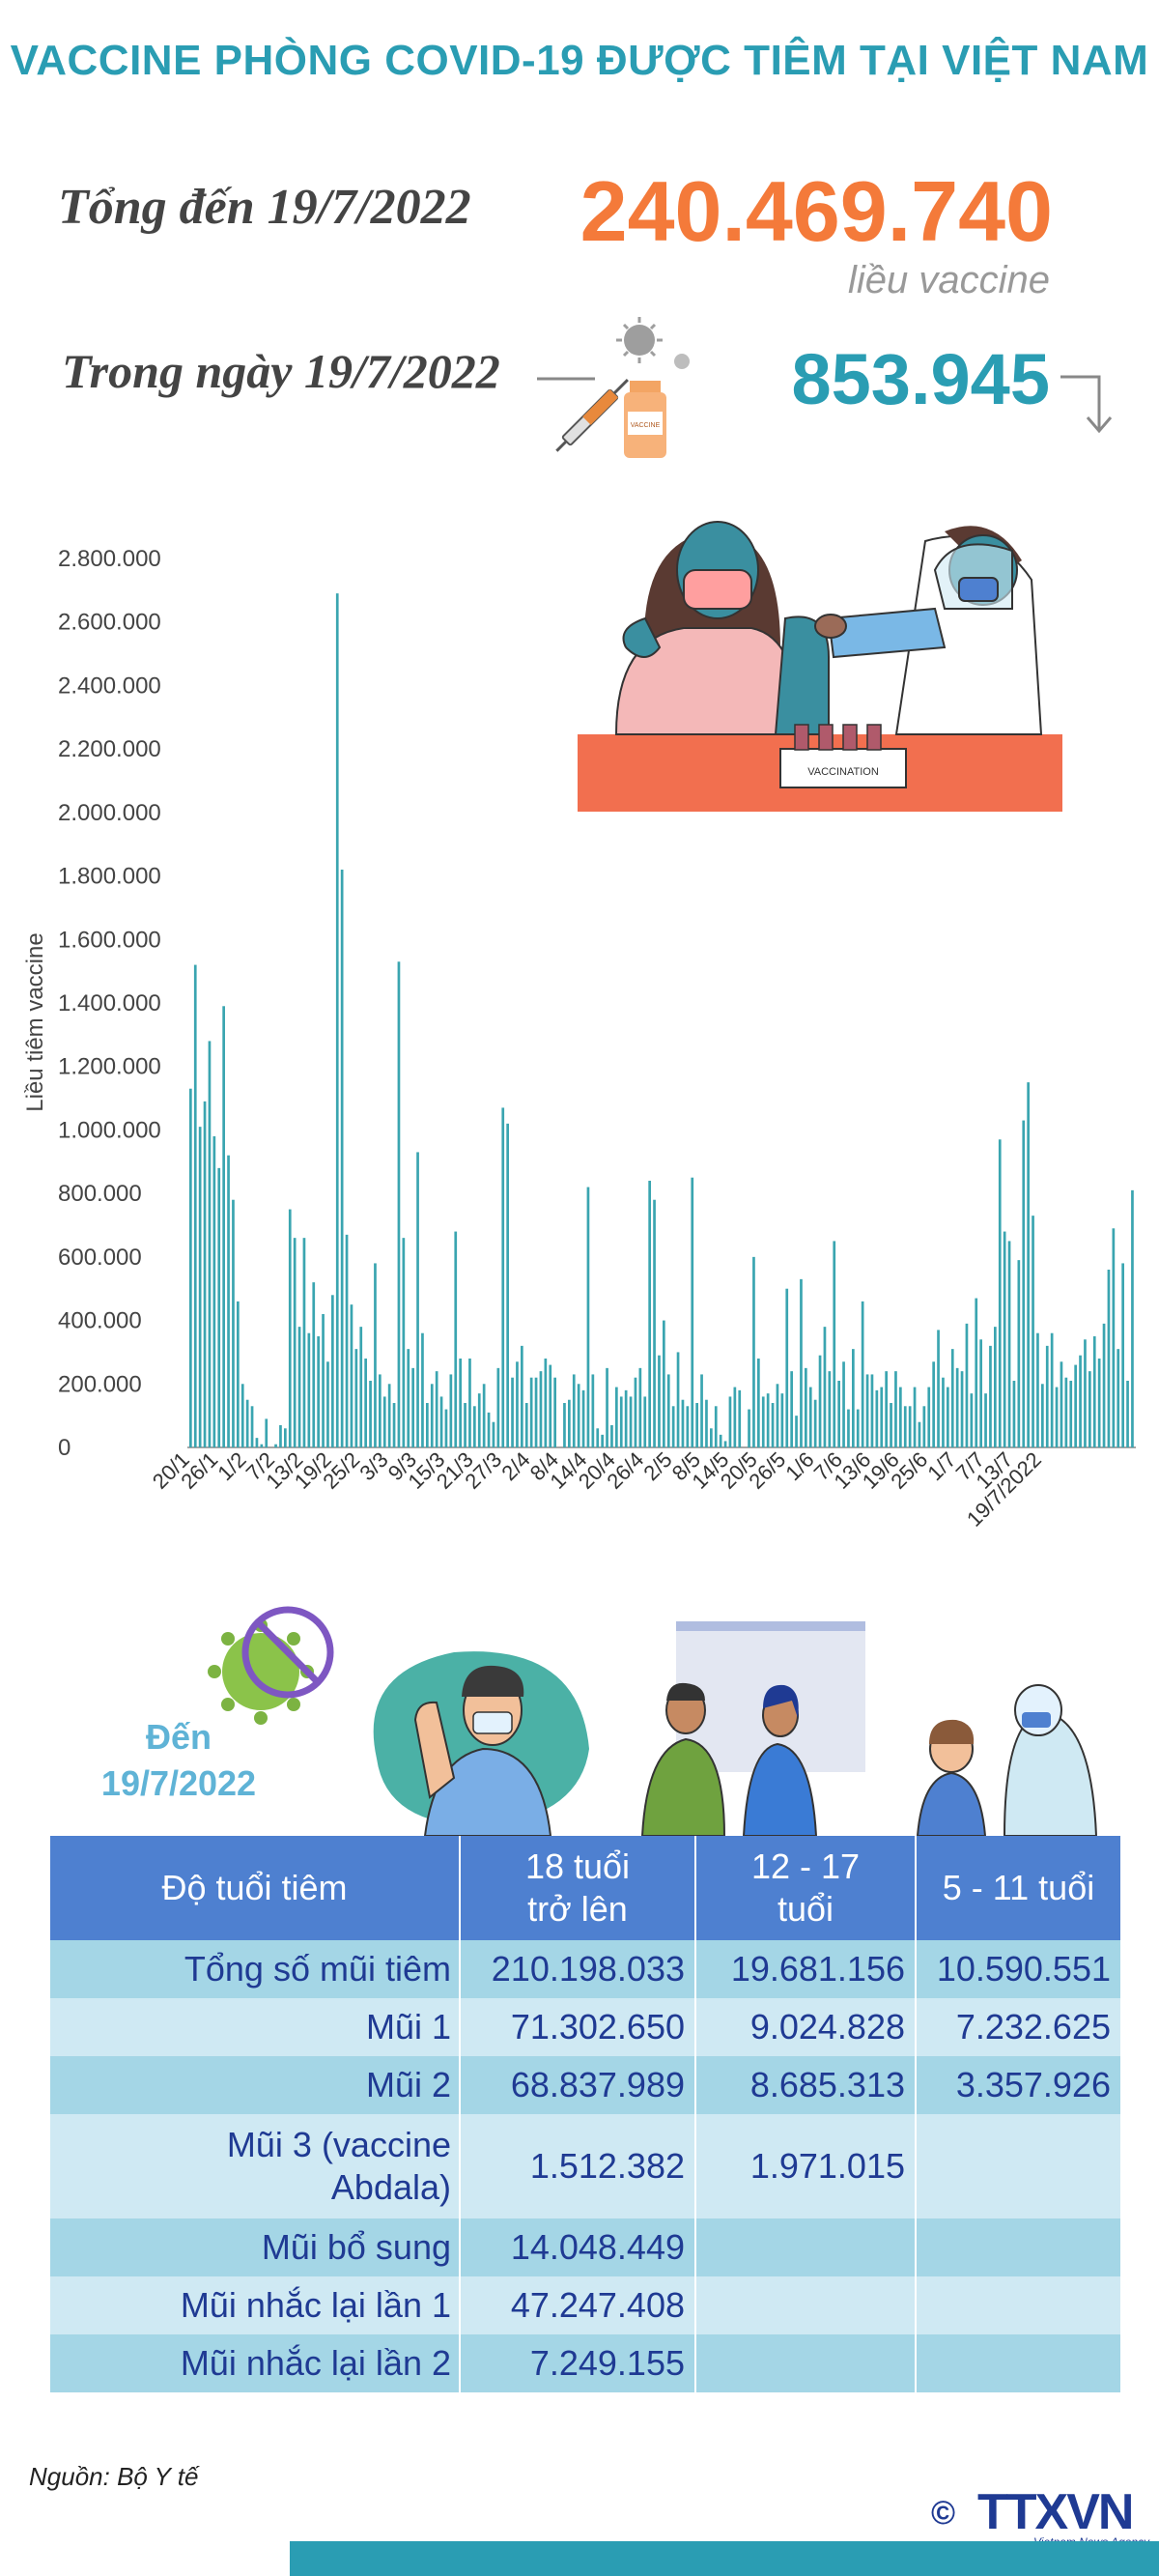 The height and width of the screenshot is (2576, 1159). Describe the element at coordinates (1018, 1969) in the screenshot. I see `cell-value: 10.590.551` at that location.